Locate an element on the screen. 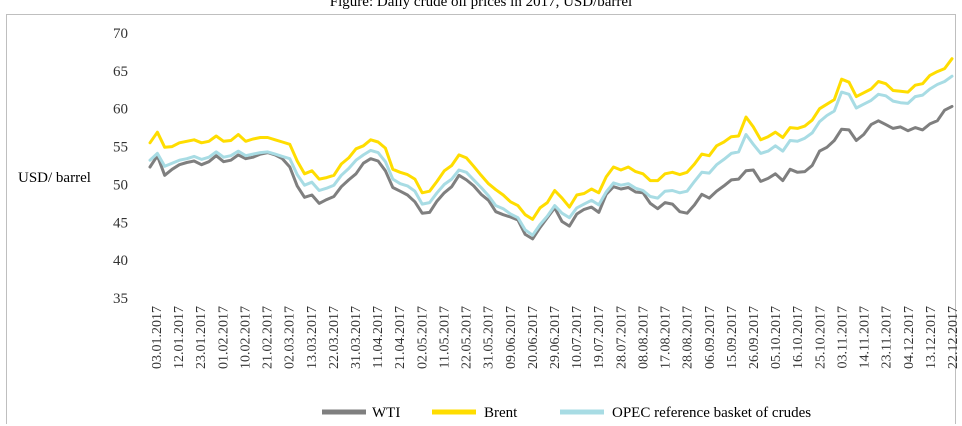 This screenshot has width=962, height=426. x-tick-label: 22.12.2017 is located at coordinates (953, 337).